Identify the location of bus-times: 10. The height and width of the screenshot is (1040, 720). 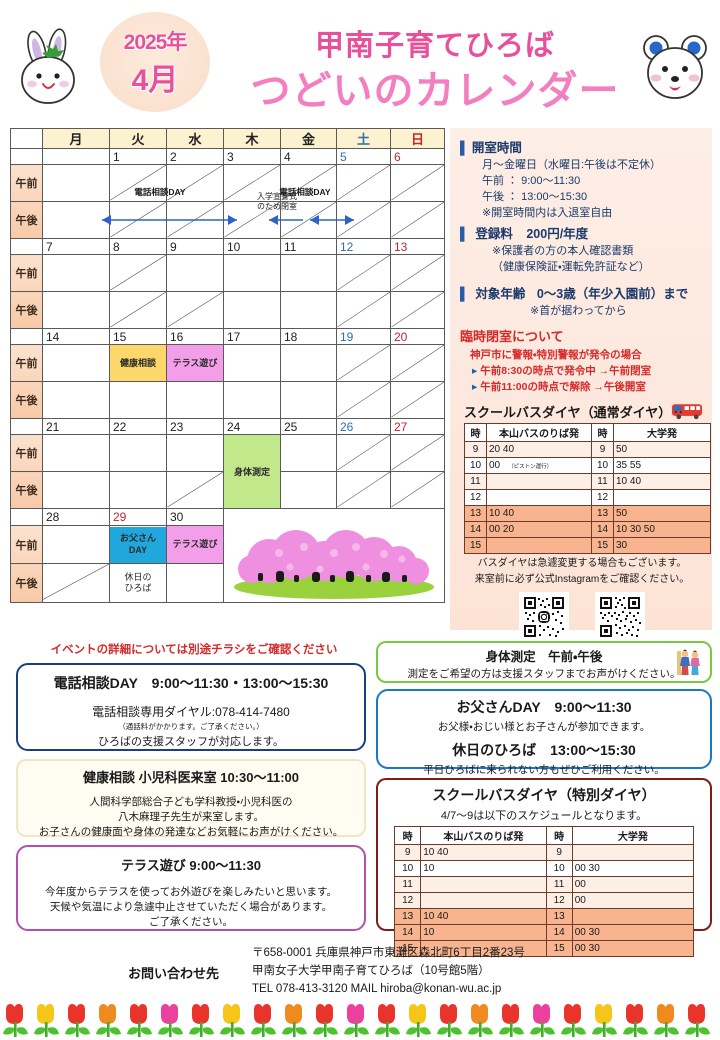
(483, 868).